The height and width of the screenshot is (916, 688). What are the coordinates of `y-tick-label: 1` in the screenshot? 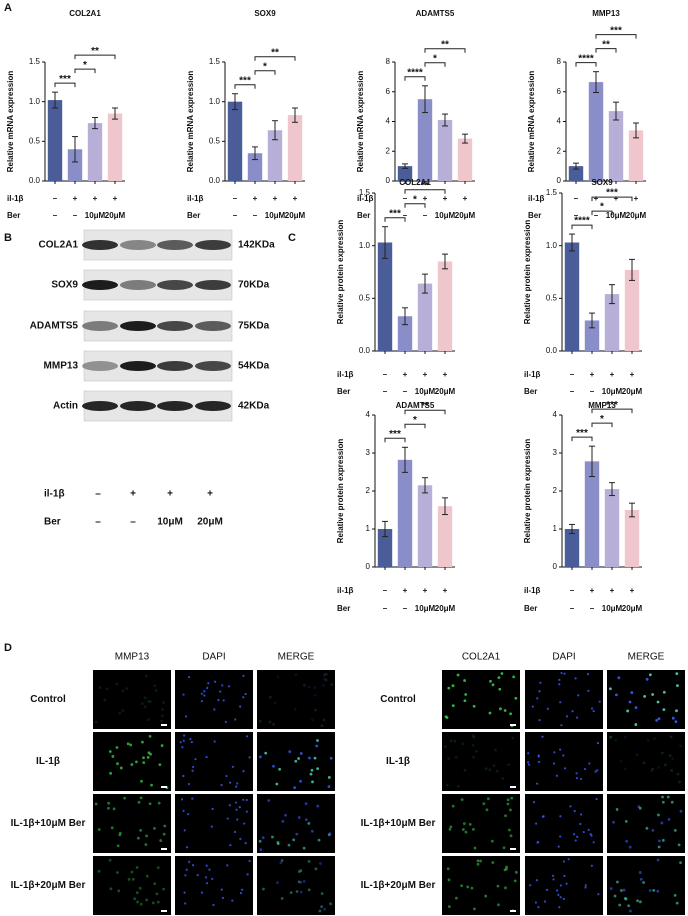 It's located at (555, 528).